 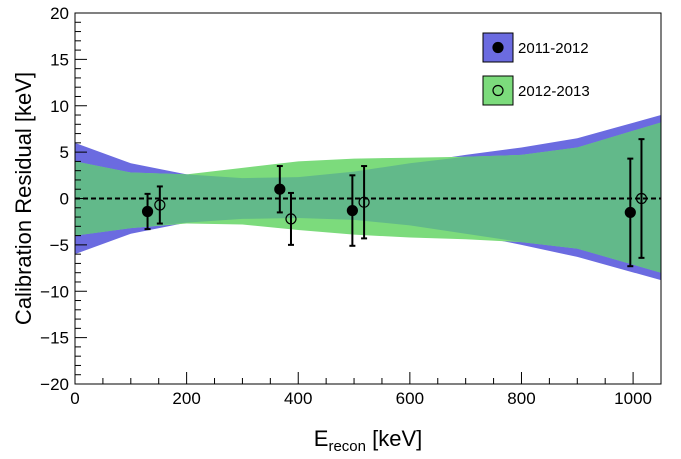 I want to click on x-tick-label: 800, so click(x=521, y=398).